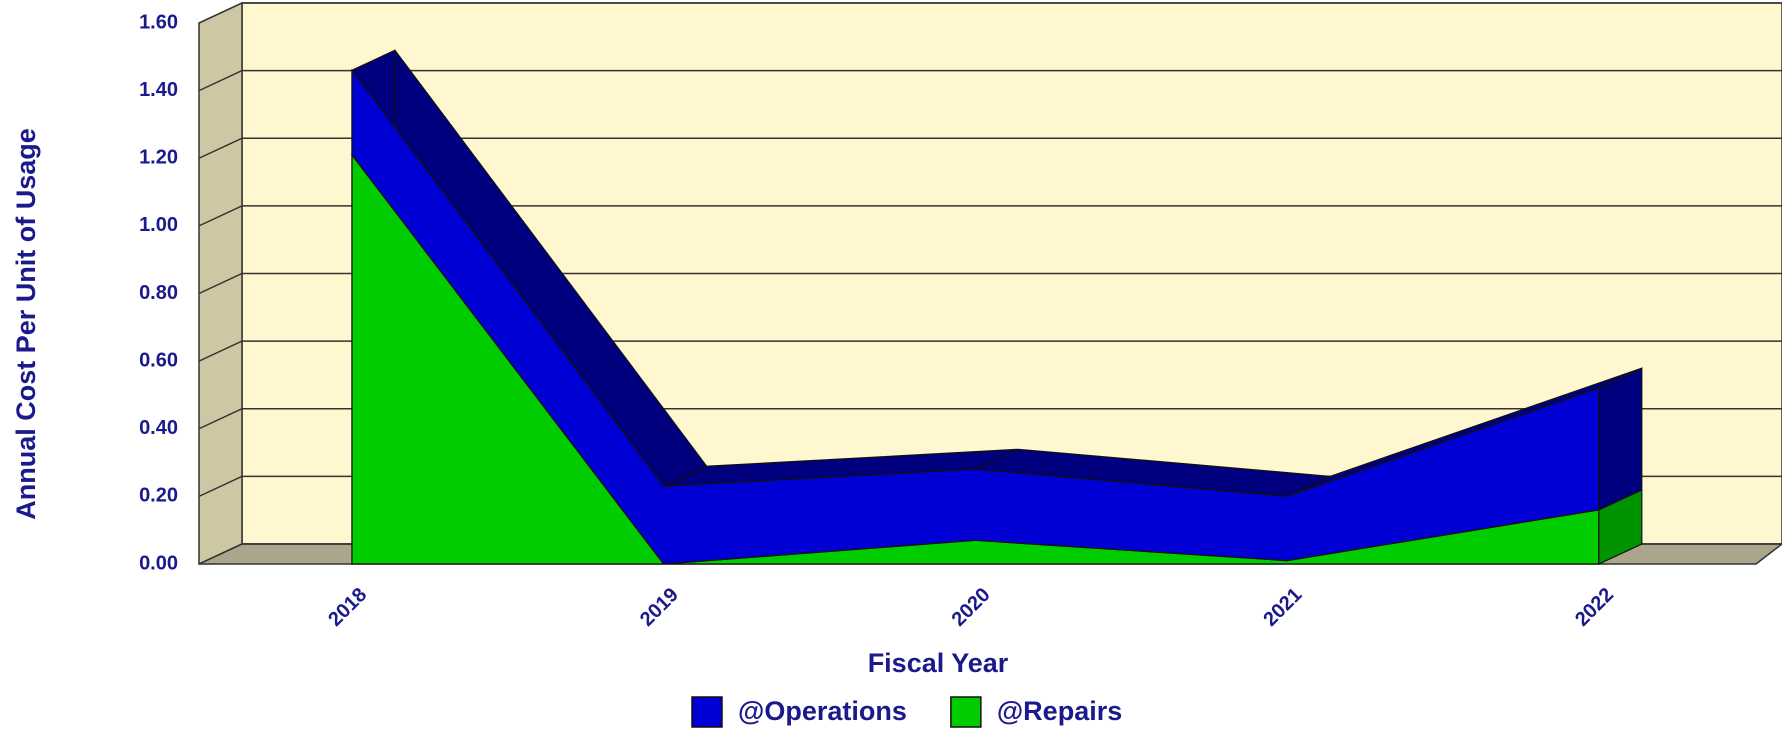  I want to click on y-tick-label: 0.80, so click(158, 293).